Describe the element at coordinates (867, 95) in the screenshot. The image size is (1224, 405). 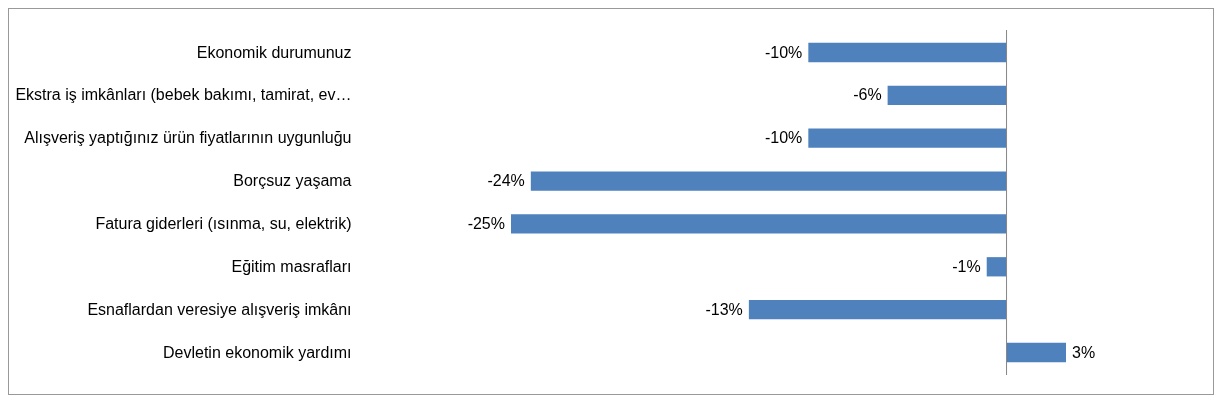
I see `data-label: -6%` at that location.